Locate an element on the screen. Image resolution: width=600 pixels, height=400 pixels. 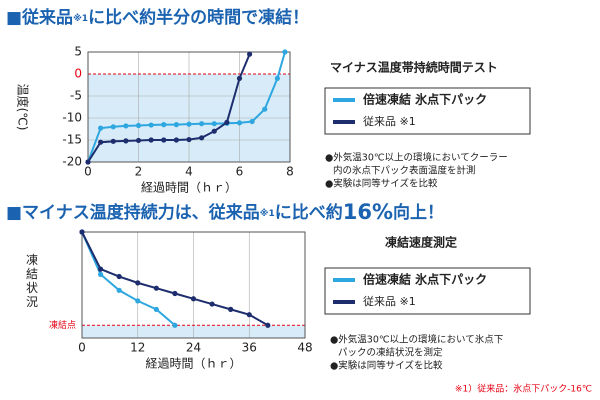
y-axis-label: 凍結状況 is located at coordinates (32, 281).